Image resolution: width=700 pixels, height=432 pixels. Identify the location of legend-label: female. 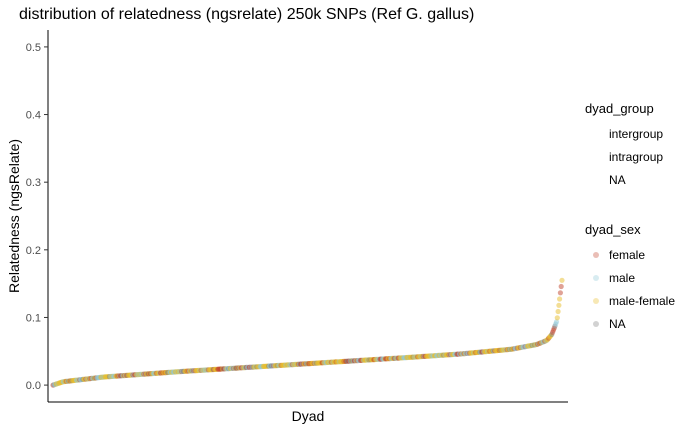
(627, 254).